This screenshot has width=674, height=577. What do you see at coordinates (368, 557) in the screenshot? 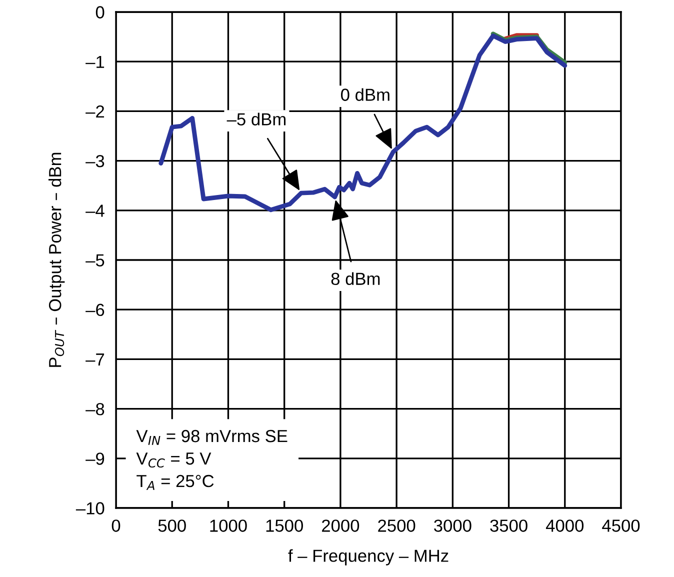
I see `x-axis-title: f – Frequency – MHz` at bounding box center [368, 557].